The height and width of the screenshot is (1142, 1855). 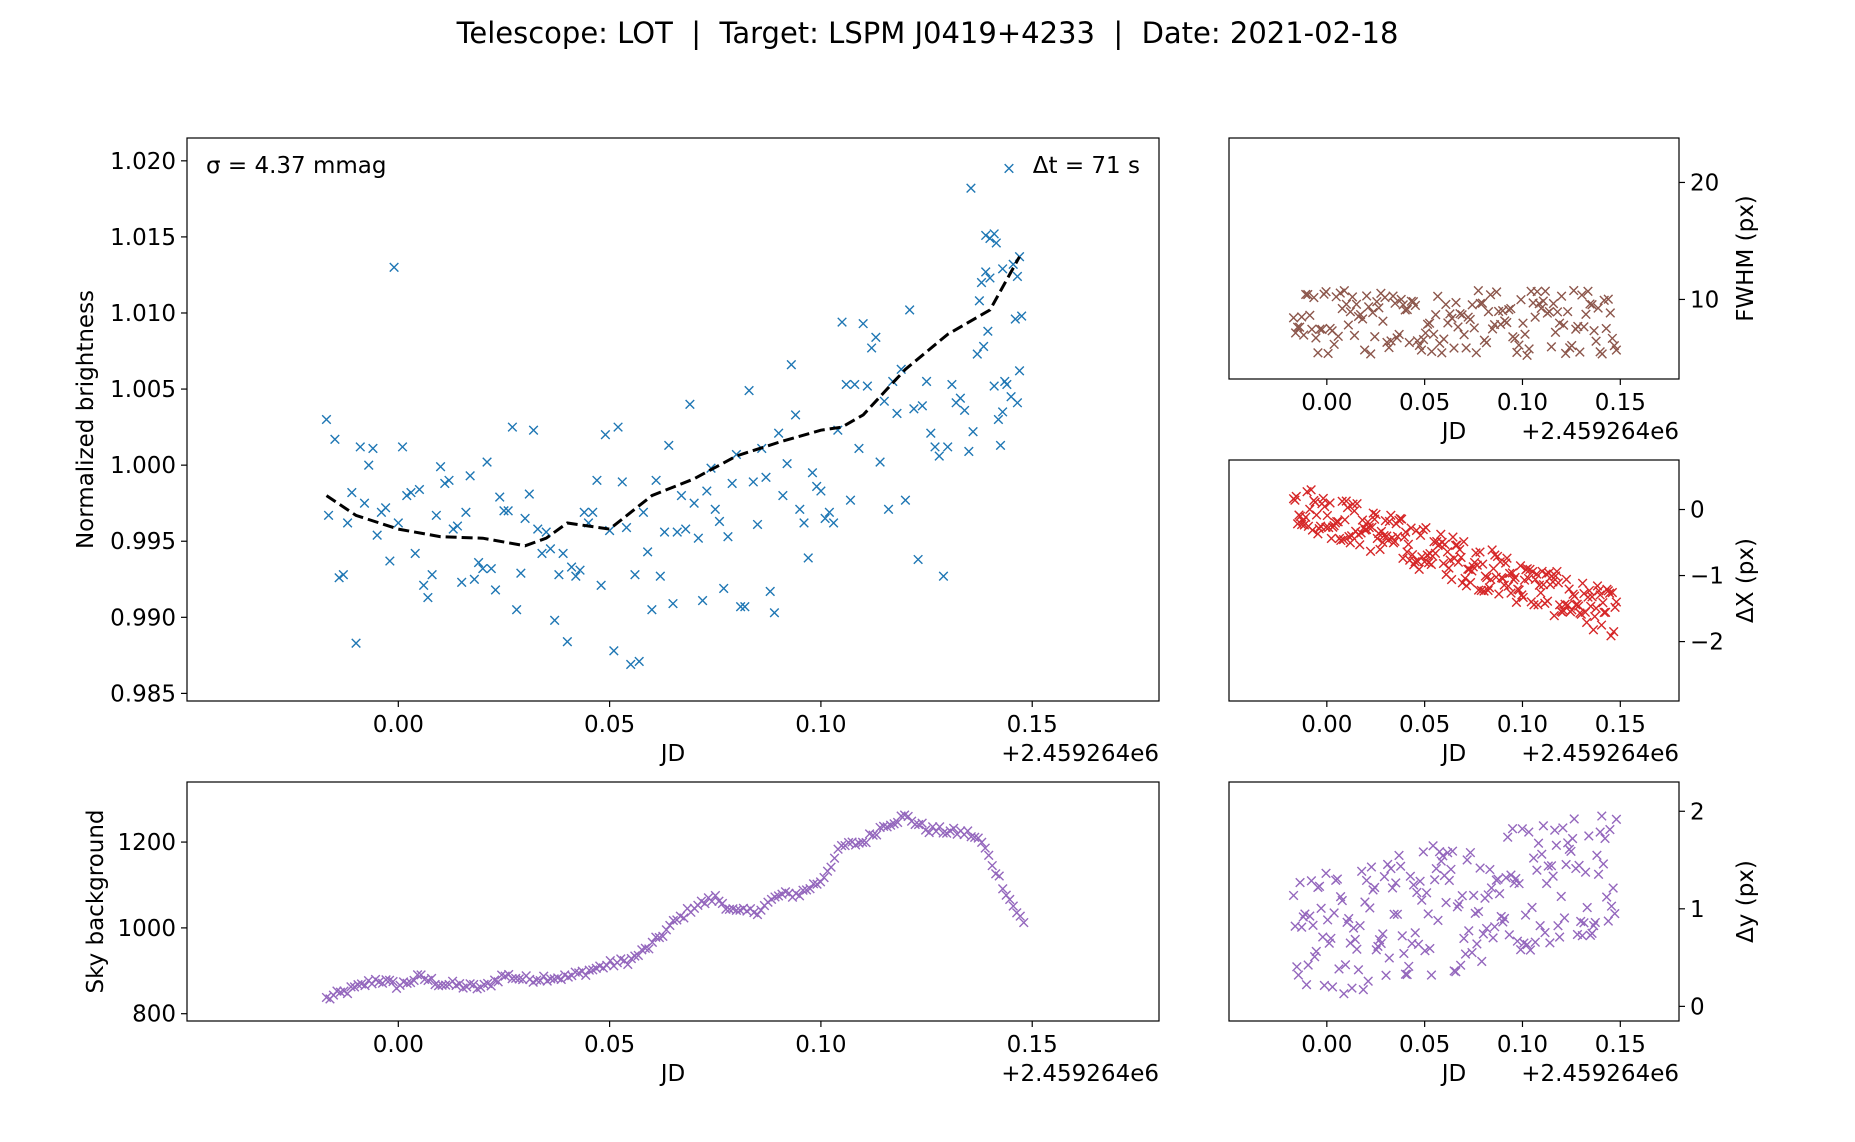 I want to click on dy-ytick-label: 2, so click(x=1697, y=812).